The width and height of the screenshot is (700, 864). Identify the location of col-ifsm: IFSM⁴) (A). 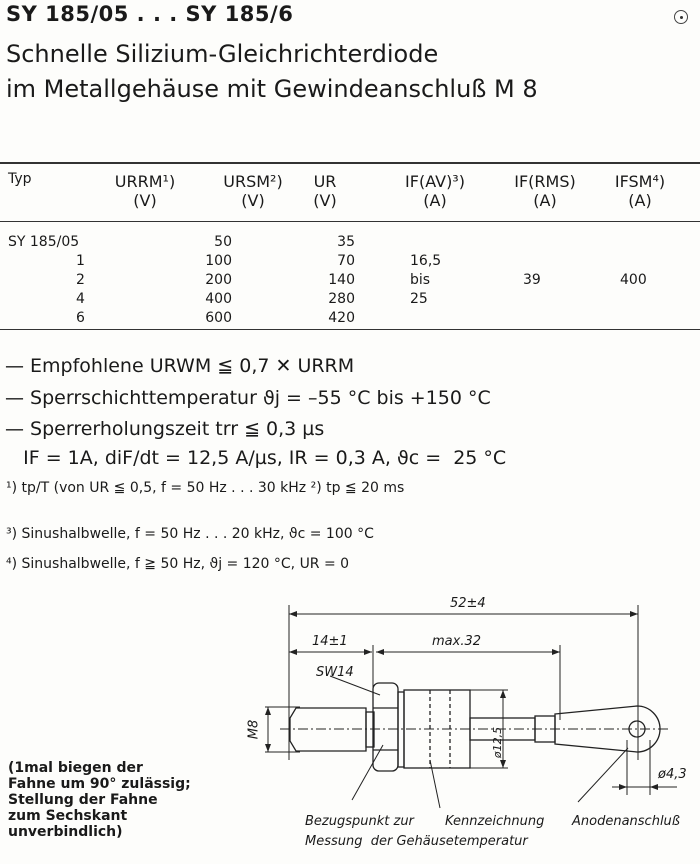
(640, 191).